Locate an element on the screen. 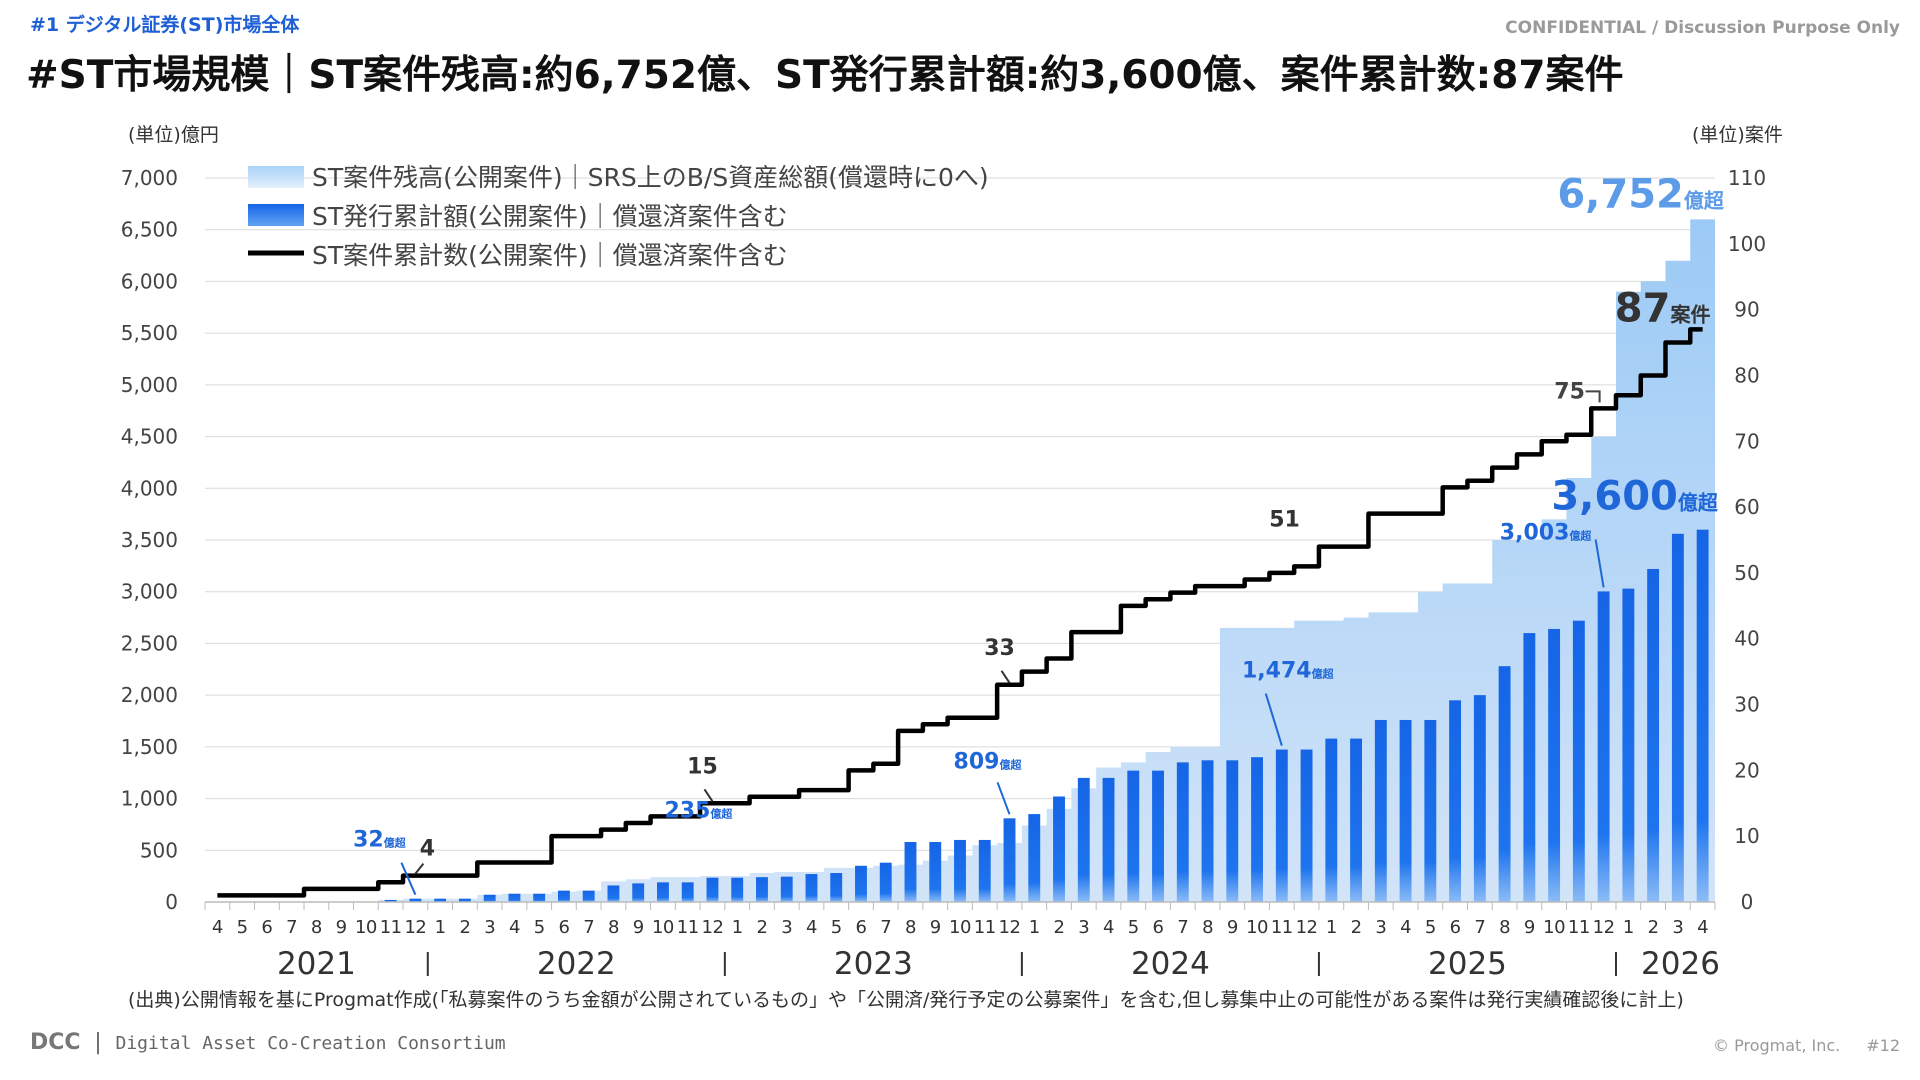 Image resolution: width=1920 pixels, height=1080 pixels. left-tick-label: 3,500 is located at coordinates (149, 540).